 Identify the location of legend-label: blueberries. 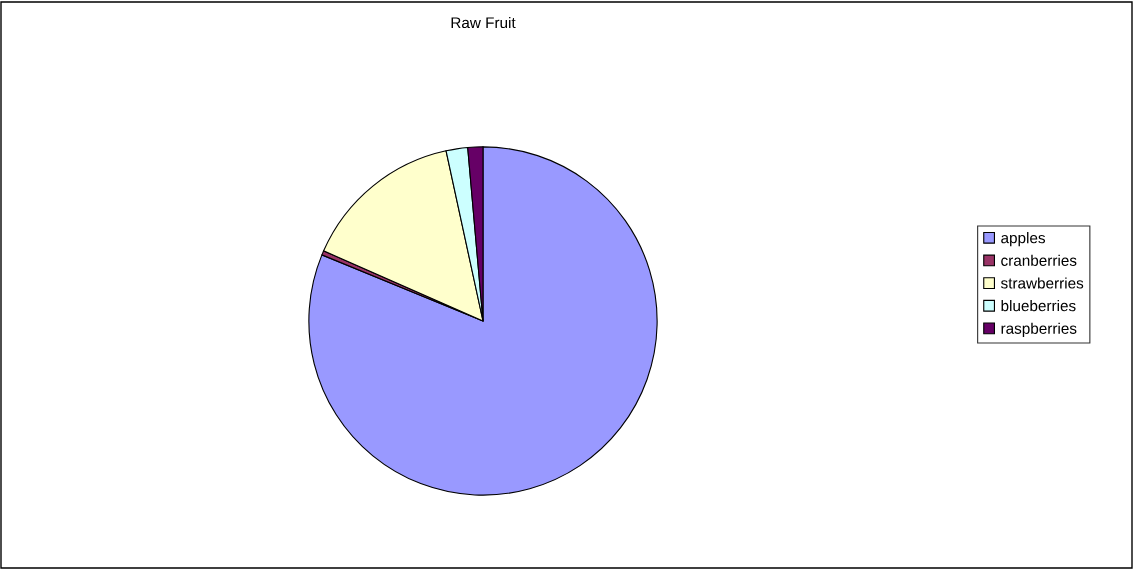
(1038, 306).